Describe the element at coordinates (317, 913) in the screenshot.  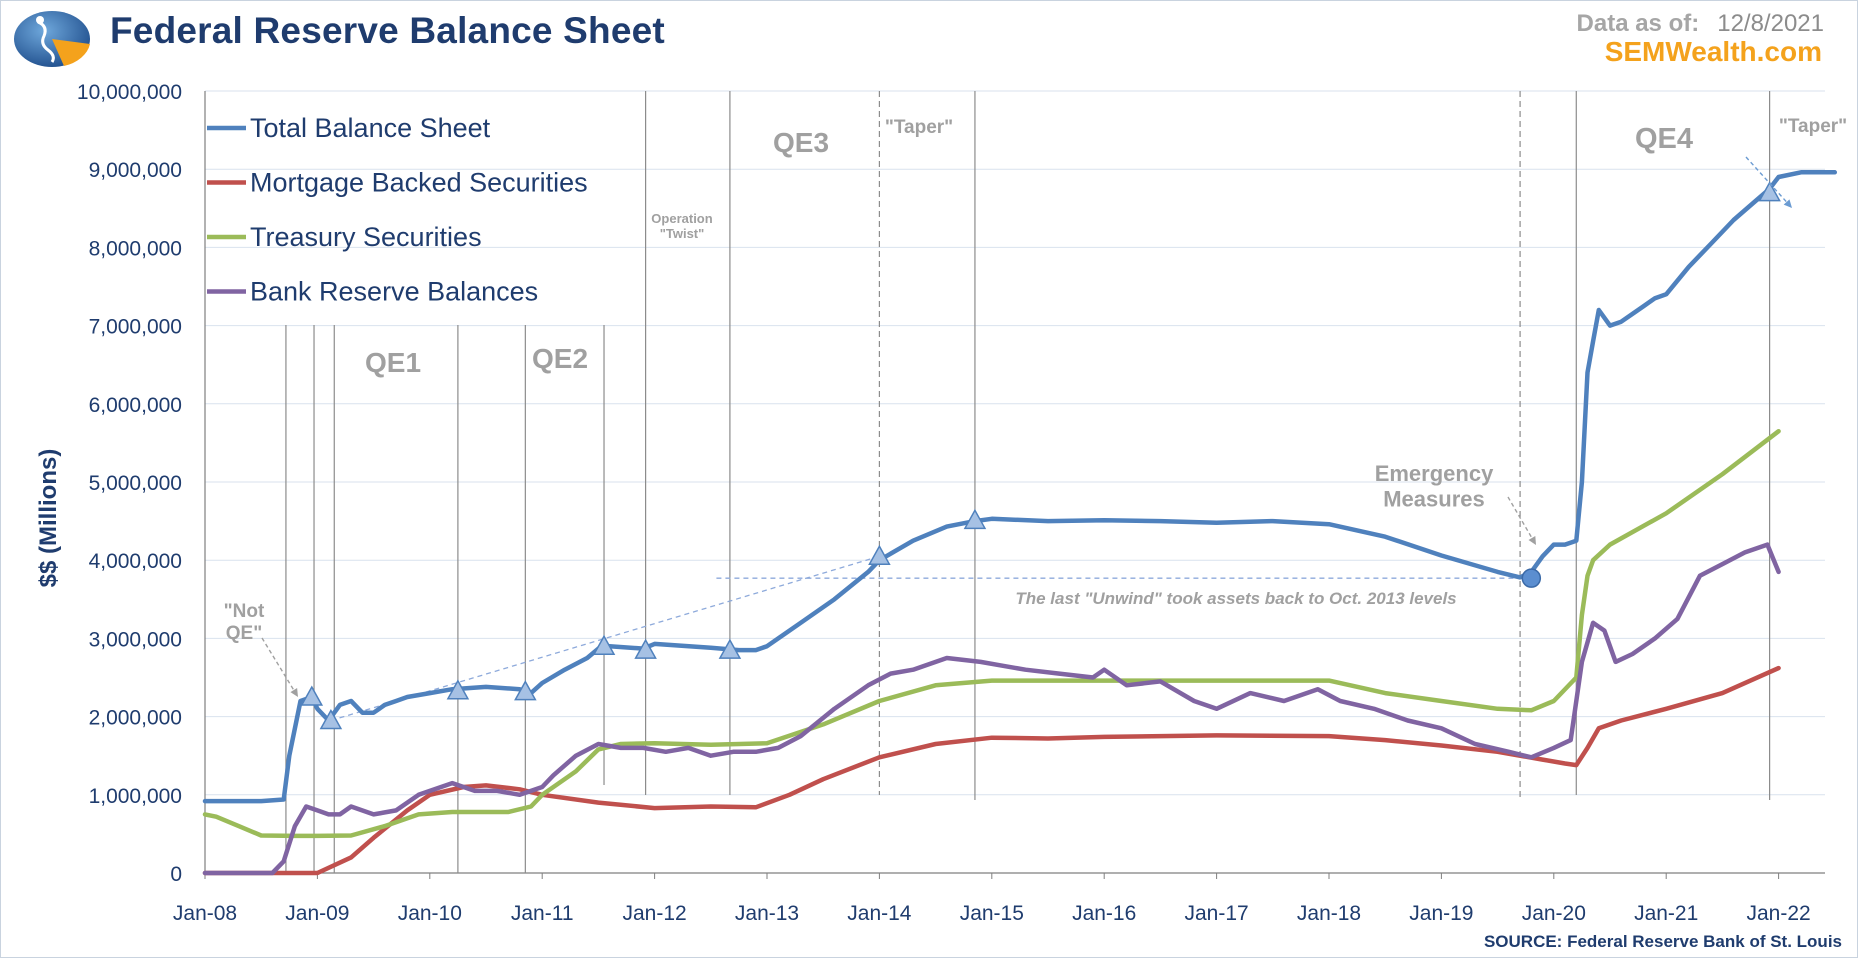
I see `x-tick-label: Jan-09` at that location.